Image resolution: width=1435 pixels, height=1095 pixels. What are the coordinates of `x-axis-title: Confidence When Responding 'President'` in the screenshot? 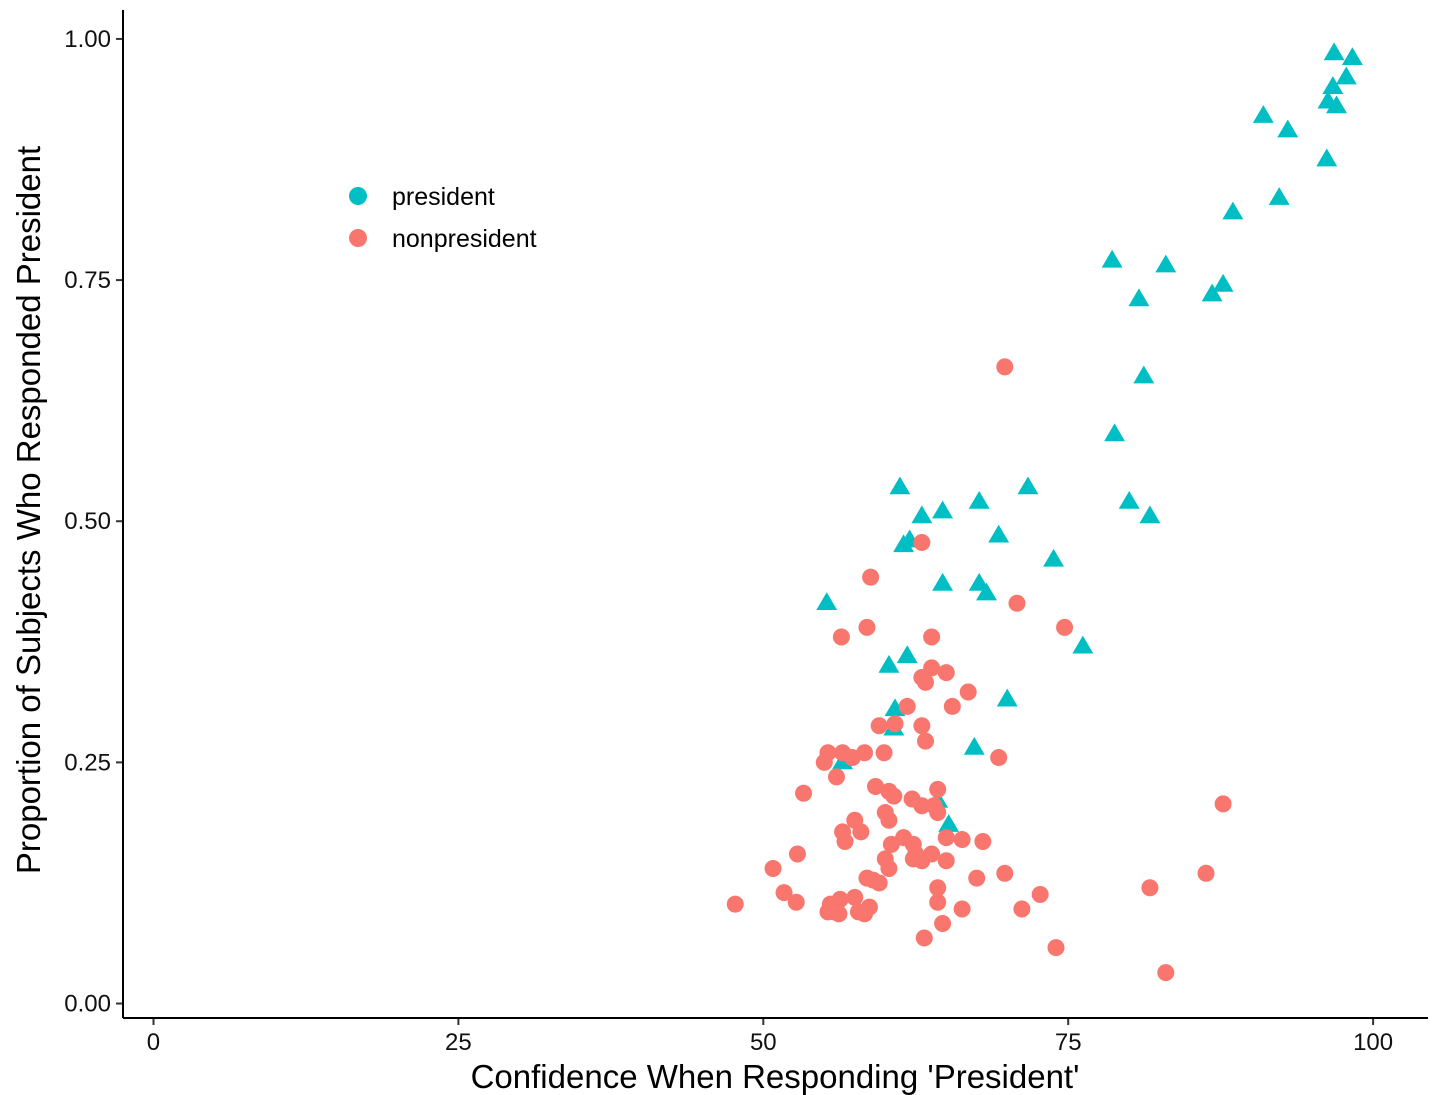 It's located at (775, 1076).